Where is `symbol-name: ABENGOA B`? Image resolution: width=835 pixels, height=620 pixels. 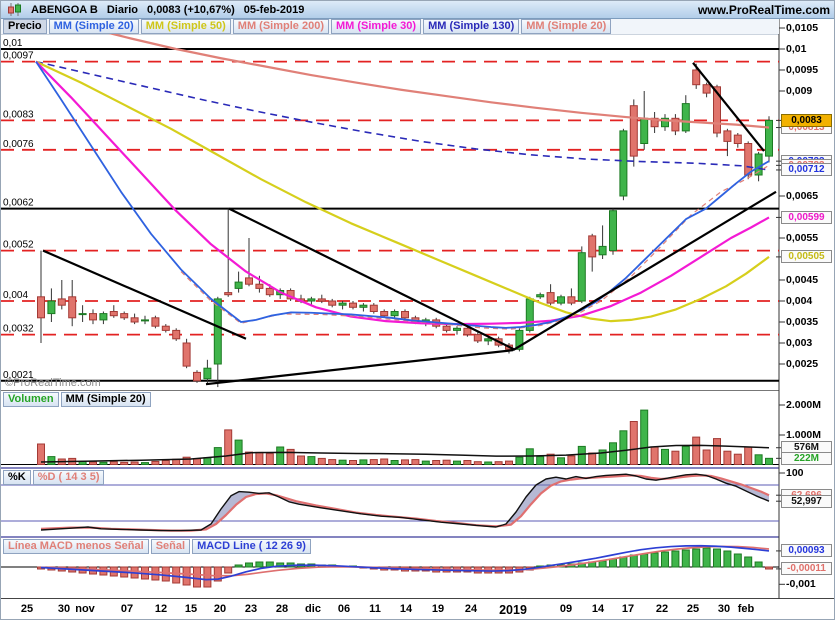 symbol-name: ABENGOA B is located at coordinates (64, 9).